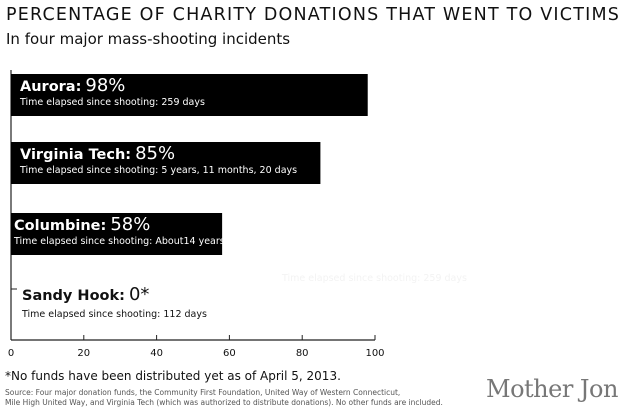 The height and width of the screenshot is (409, 618). What do you see at coordinates (130, 224) in the screenshot?
I see `value-label: 58%` at bounding box center [130, 224].